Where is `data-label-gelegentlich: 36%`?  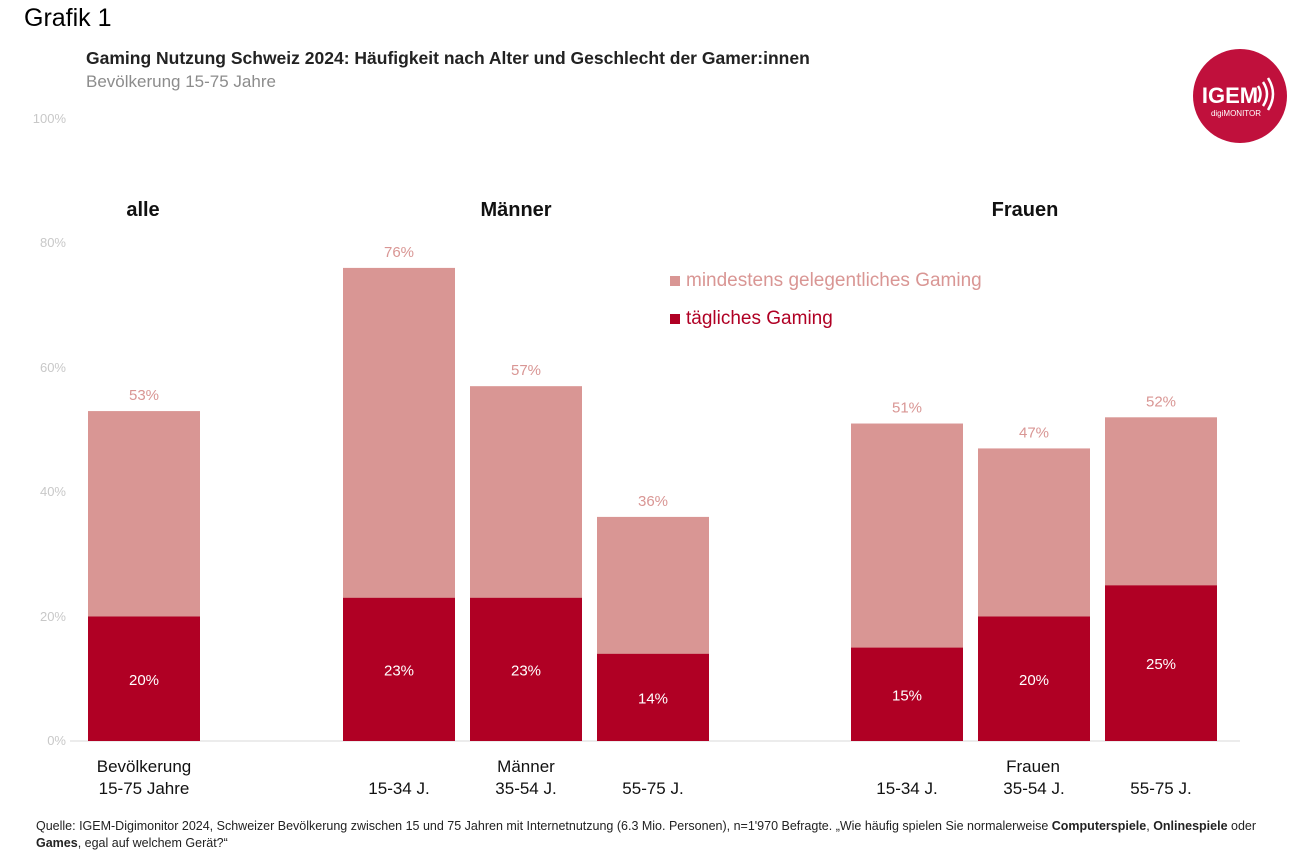 data-label-gelegentlich: 36% is located at coordinates (653, 501).